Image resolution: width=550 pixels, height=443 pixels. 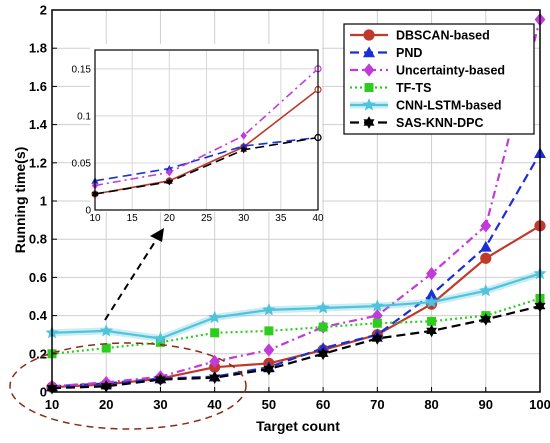 I want to click on legend-label-pnd: PND, so click(x=409, y=53).